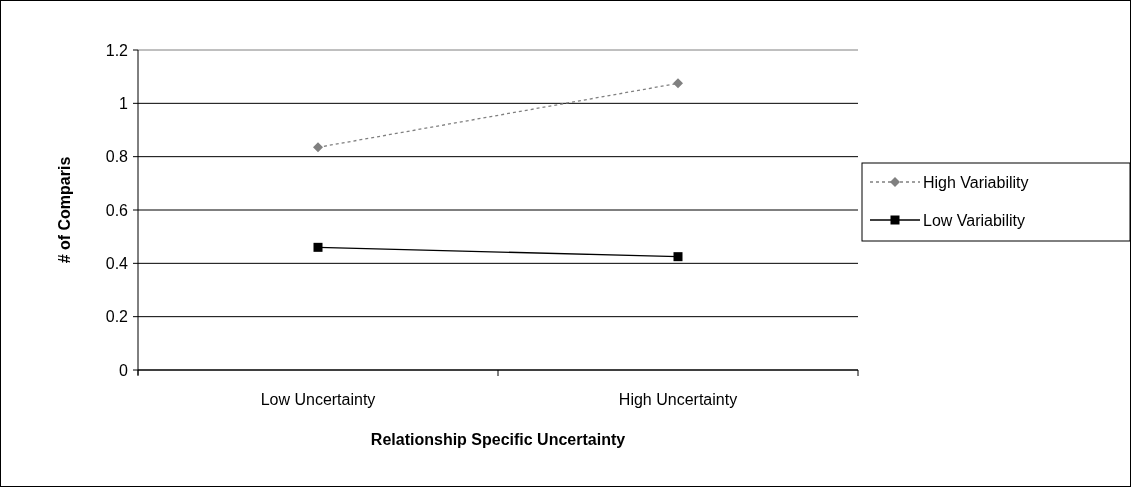 The height and width of the screenshot is (487, 1131). Describe the element at coordinates (117, 157) in the screenshot. I see `y-tick-label: 0.8` at that location.